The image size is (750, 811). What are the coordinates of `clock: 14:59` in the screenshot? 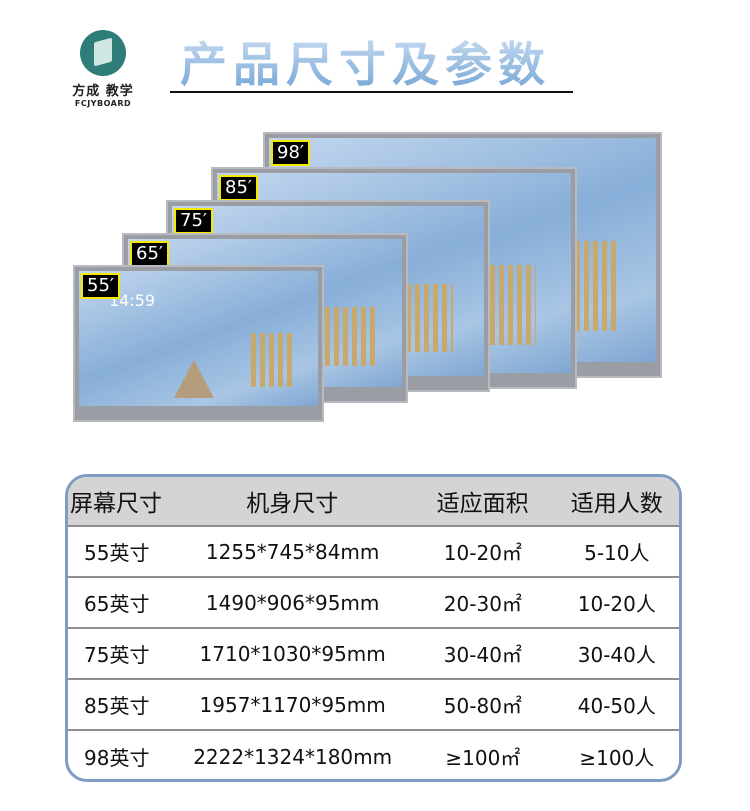 It's located at (132, 300).